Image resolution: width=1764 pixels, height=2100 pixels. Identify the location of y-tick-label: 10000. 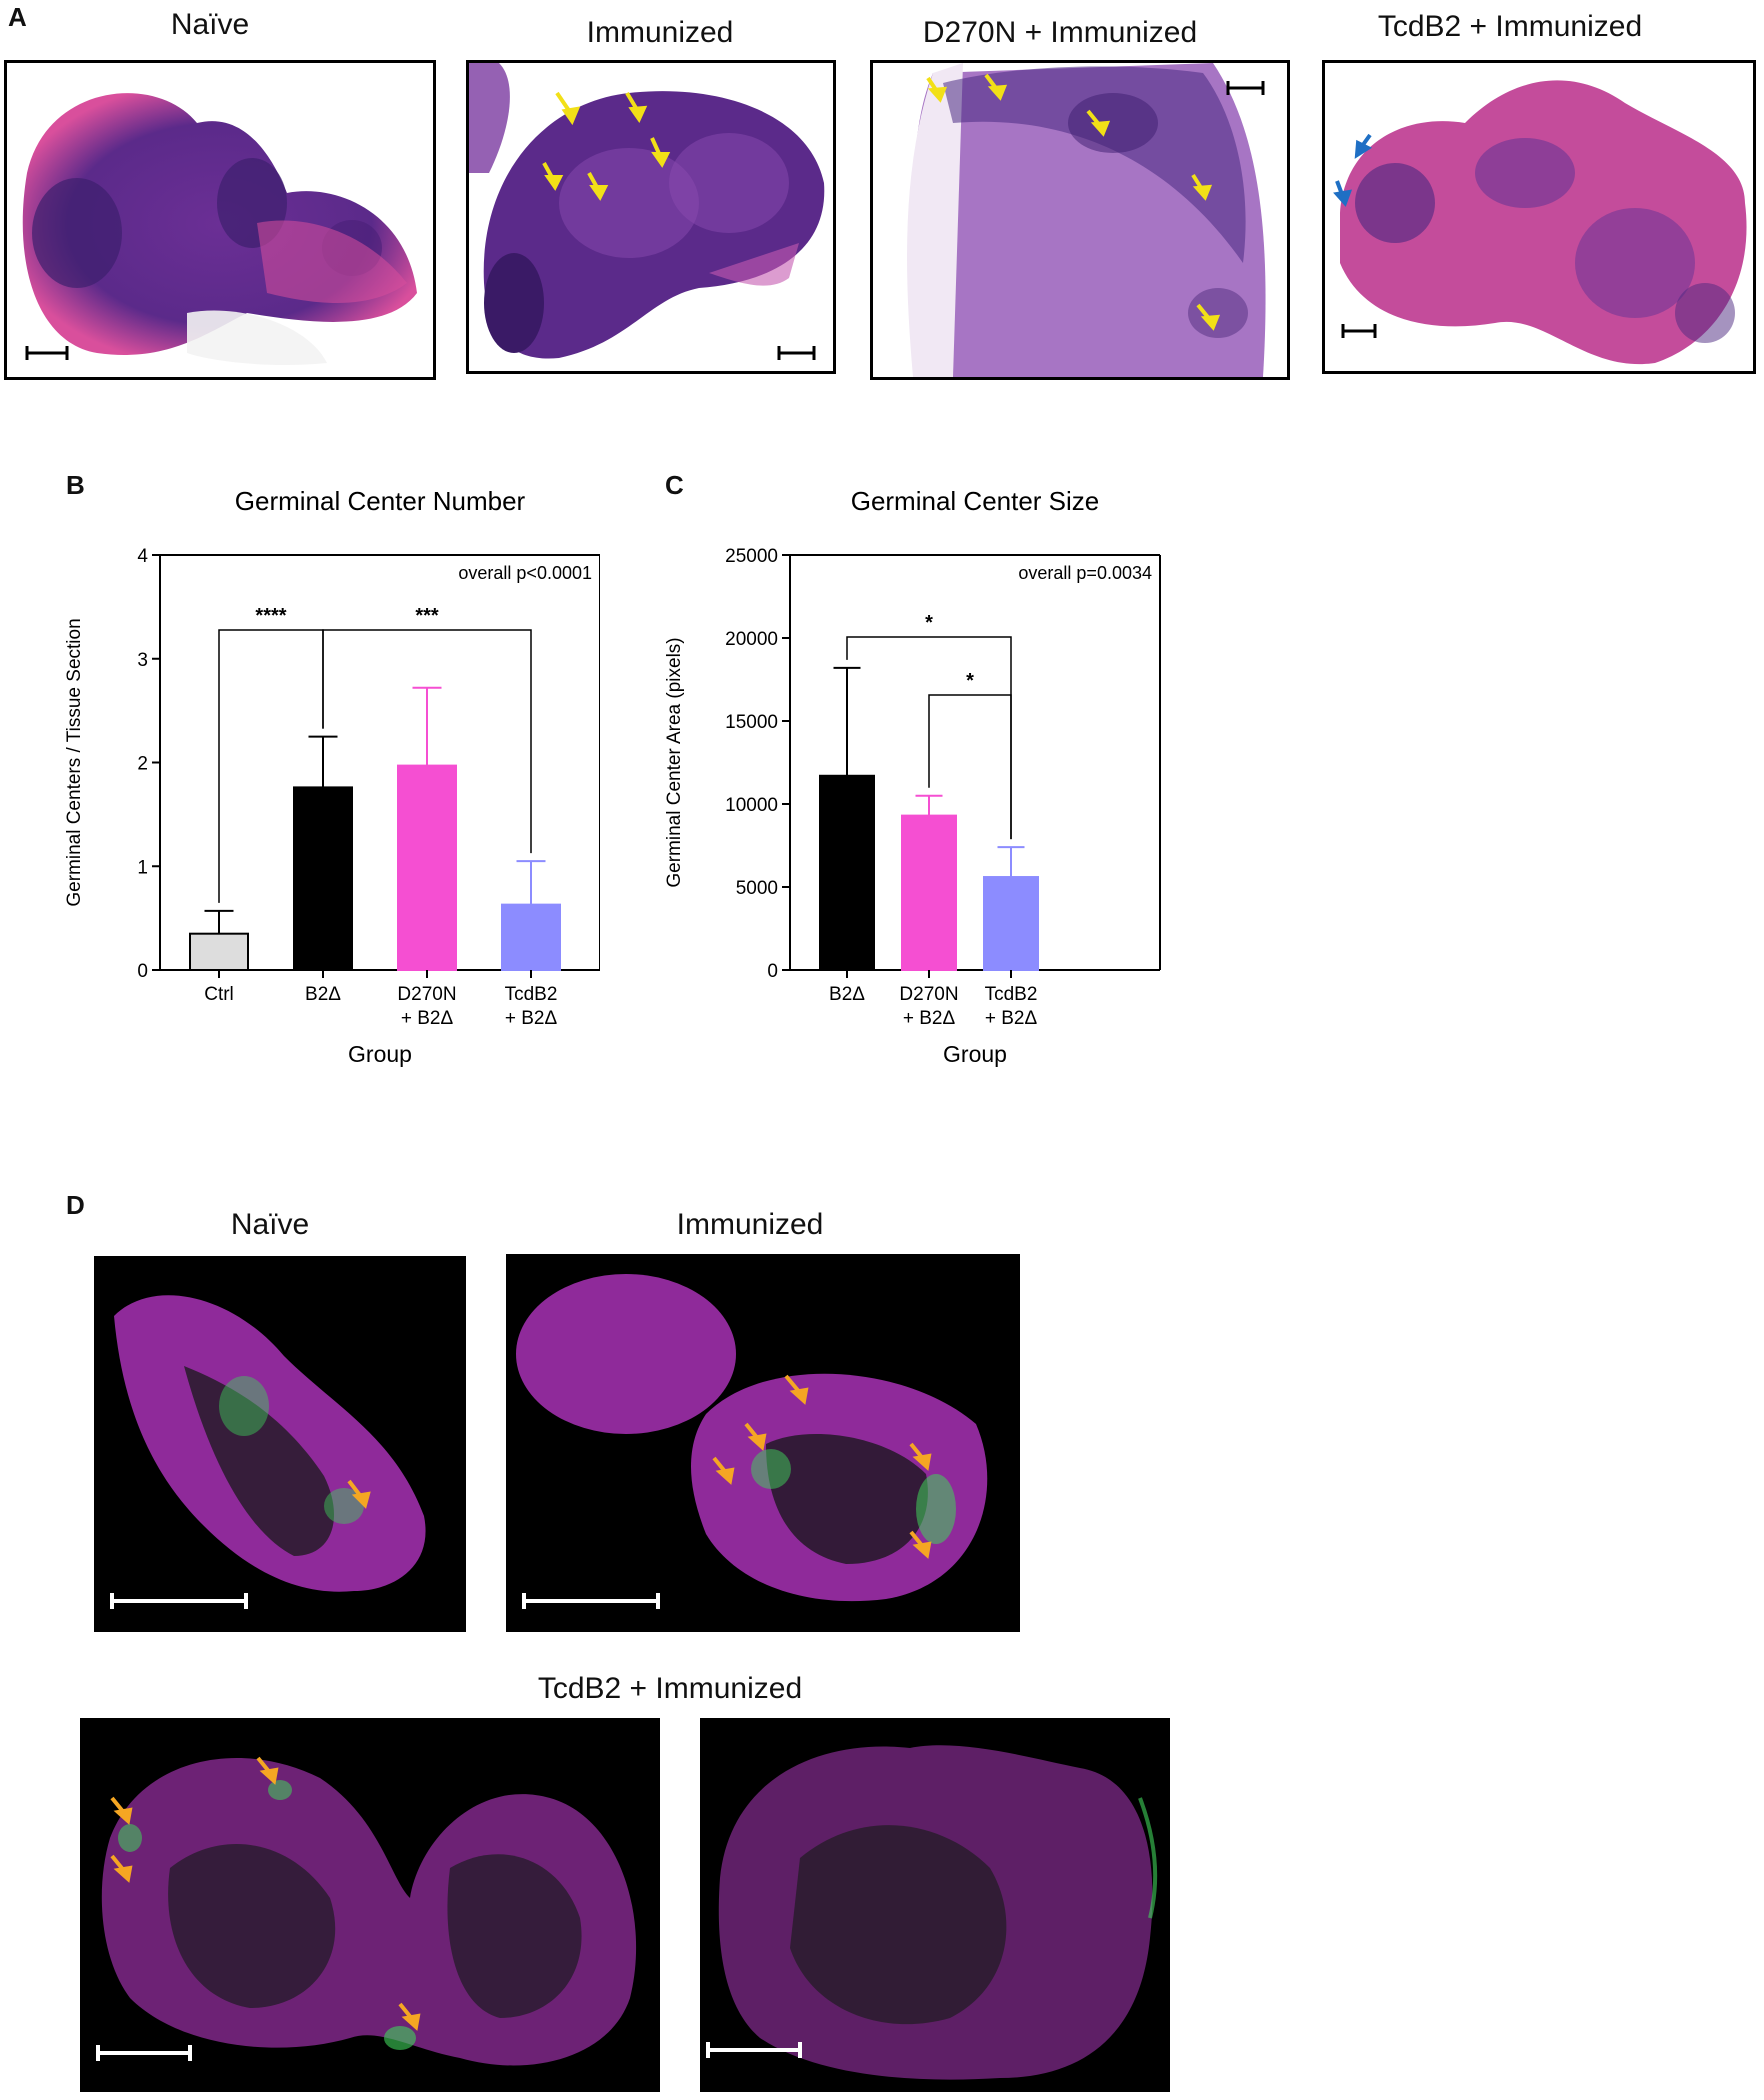
(751, 805).